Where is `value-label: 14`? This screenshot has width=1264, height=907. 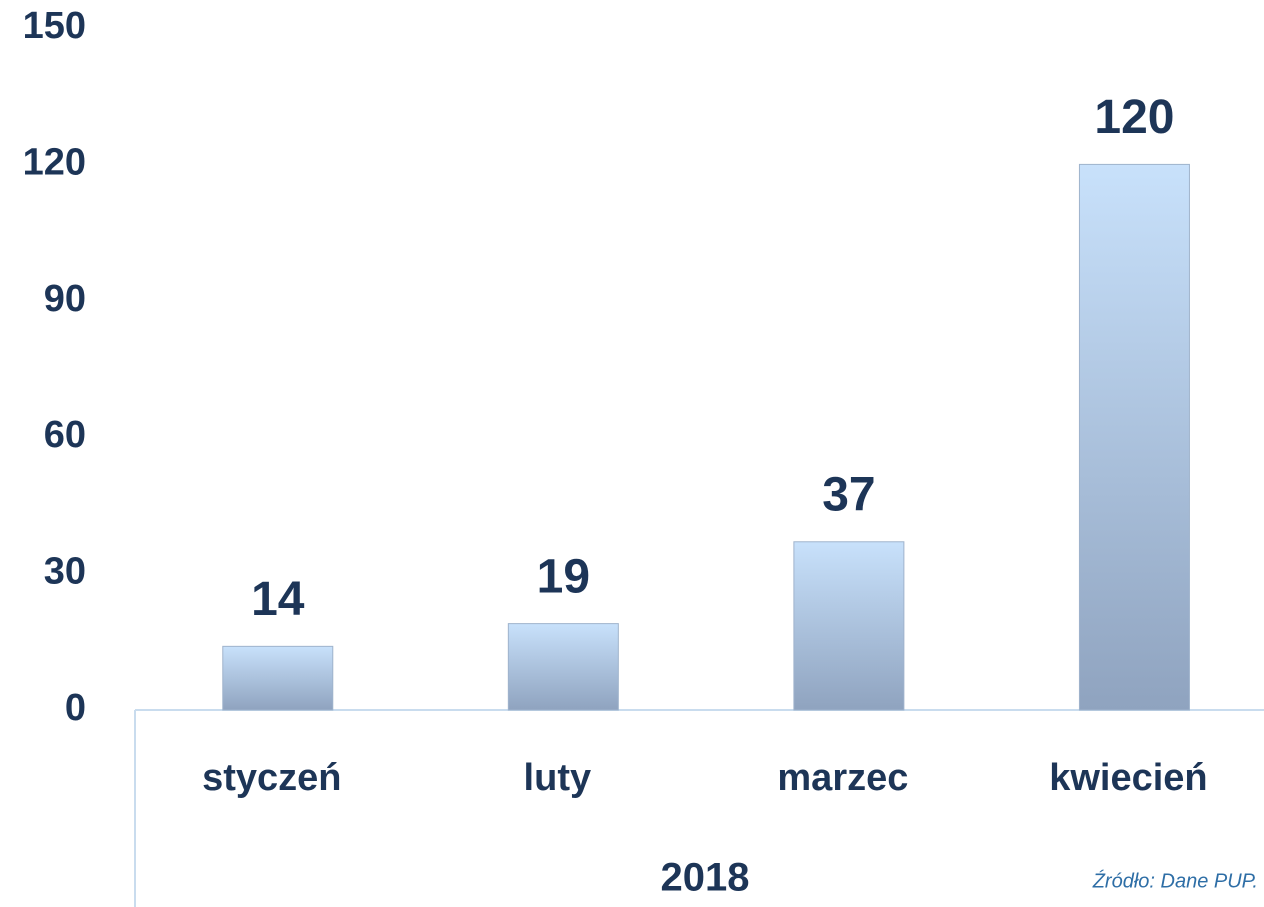 value-label: 14 is located at coordinates (278, 599).